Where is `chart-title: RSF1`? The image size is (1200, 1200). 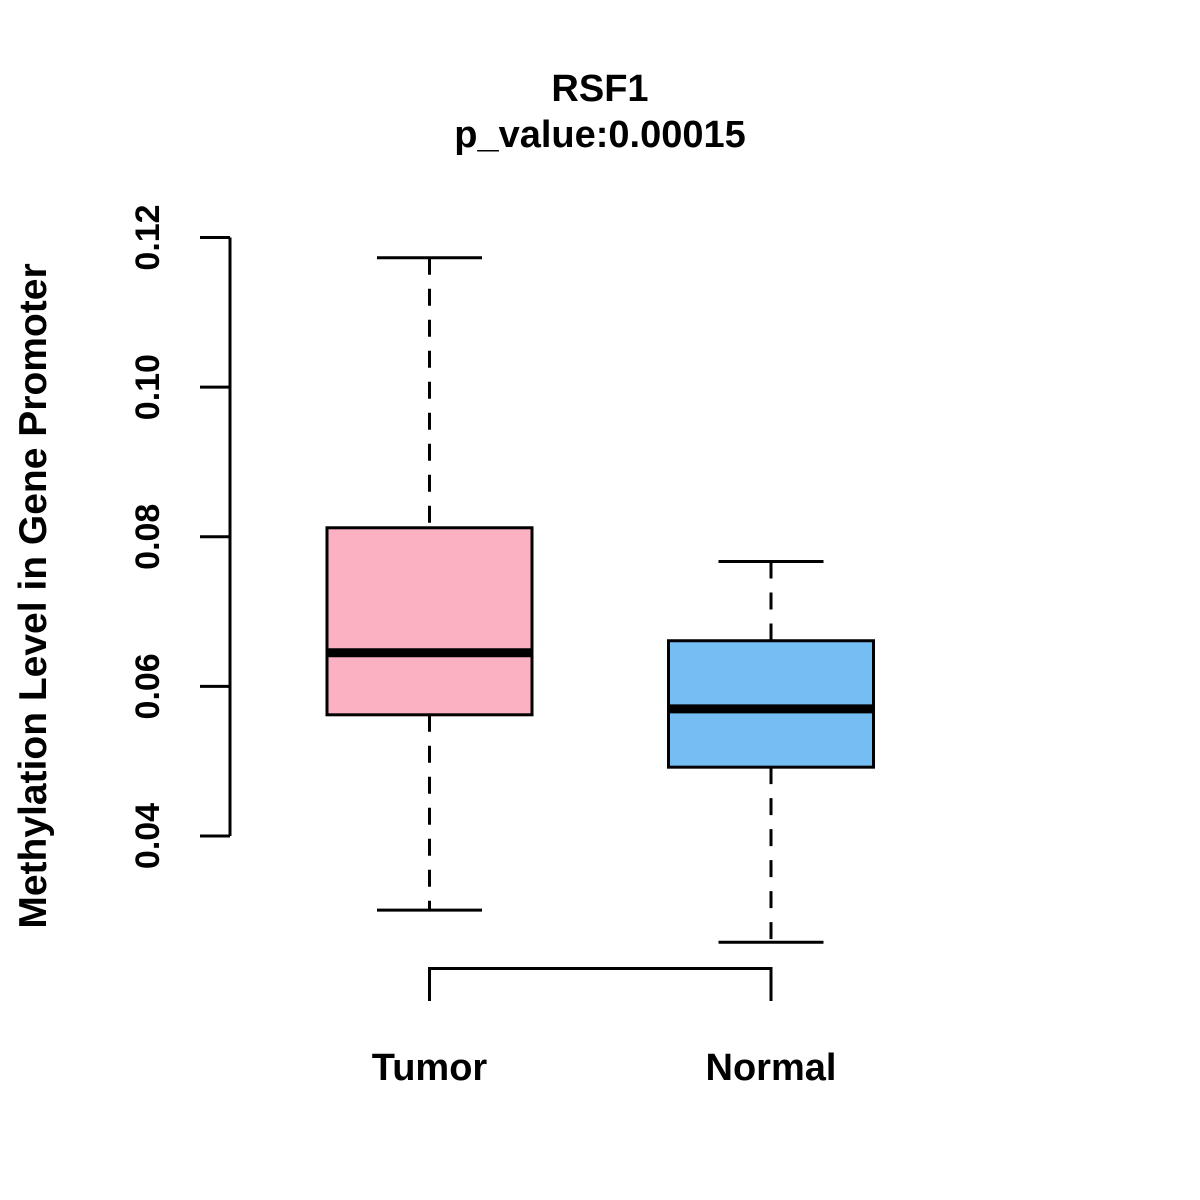 chart-title: RSF1 is located at coordinates (600, 89).